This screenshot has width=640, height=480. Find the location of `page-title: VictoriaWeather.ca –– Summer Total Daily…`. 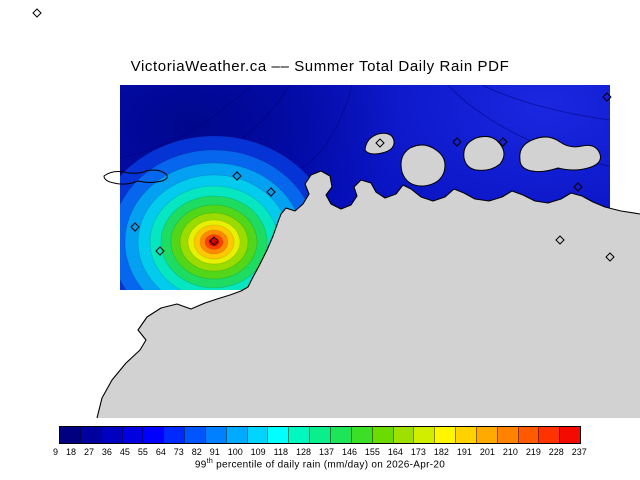

page-title: VictoriaWeather.ca –– Summer Total Daily… is located at coordinates (320, 66).